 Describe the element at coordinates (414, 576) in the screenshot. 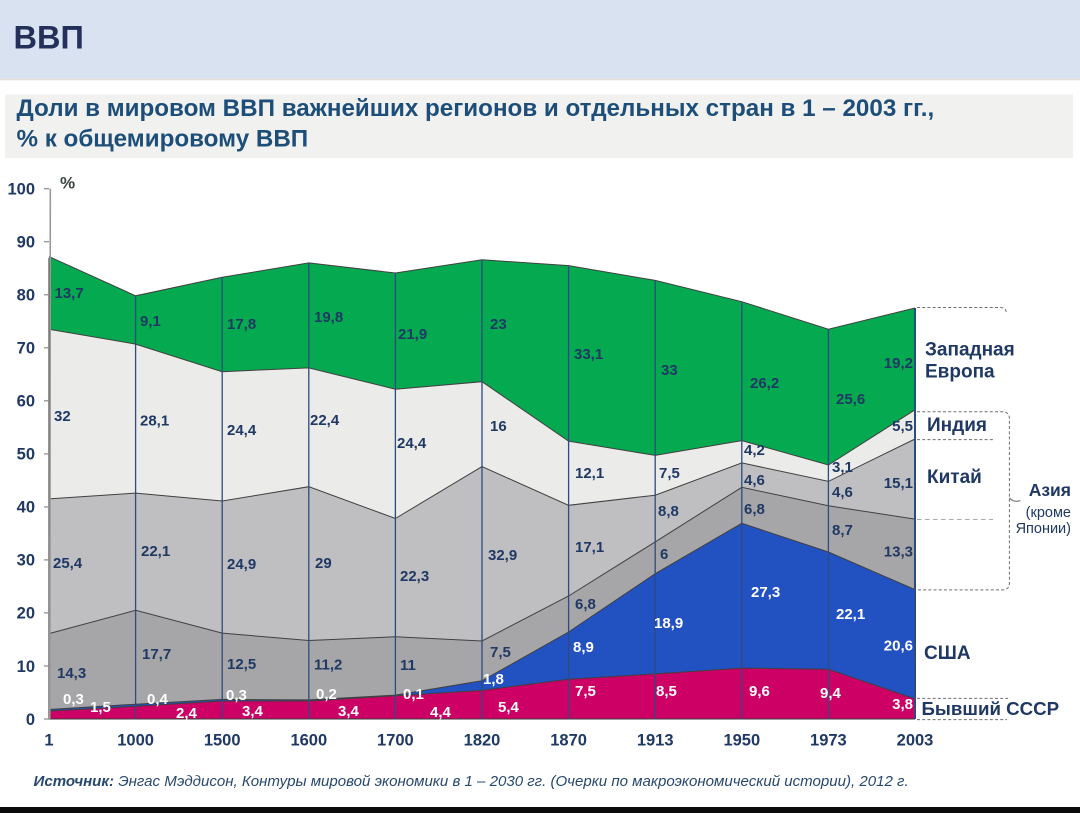

I see `svg-text: 22,3` at that location.